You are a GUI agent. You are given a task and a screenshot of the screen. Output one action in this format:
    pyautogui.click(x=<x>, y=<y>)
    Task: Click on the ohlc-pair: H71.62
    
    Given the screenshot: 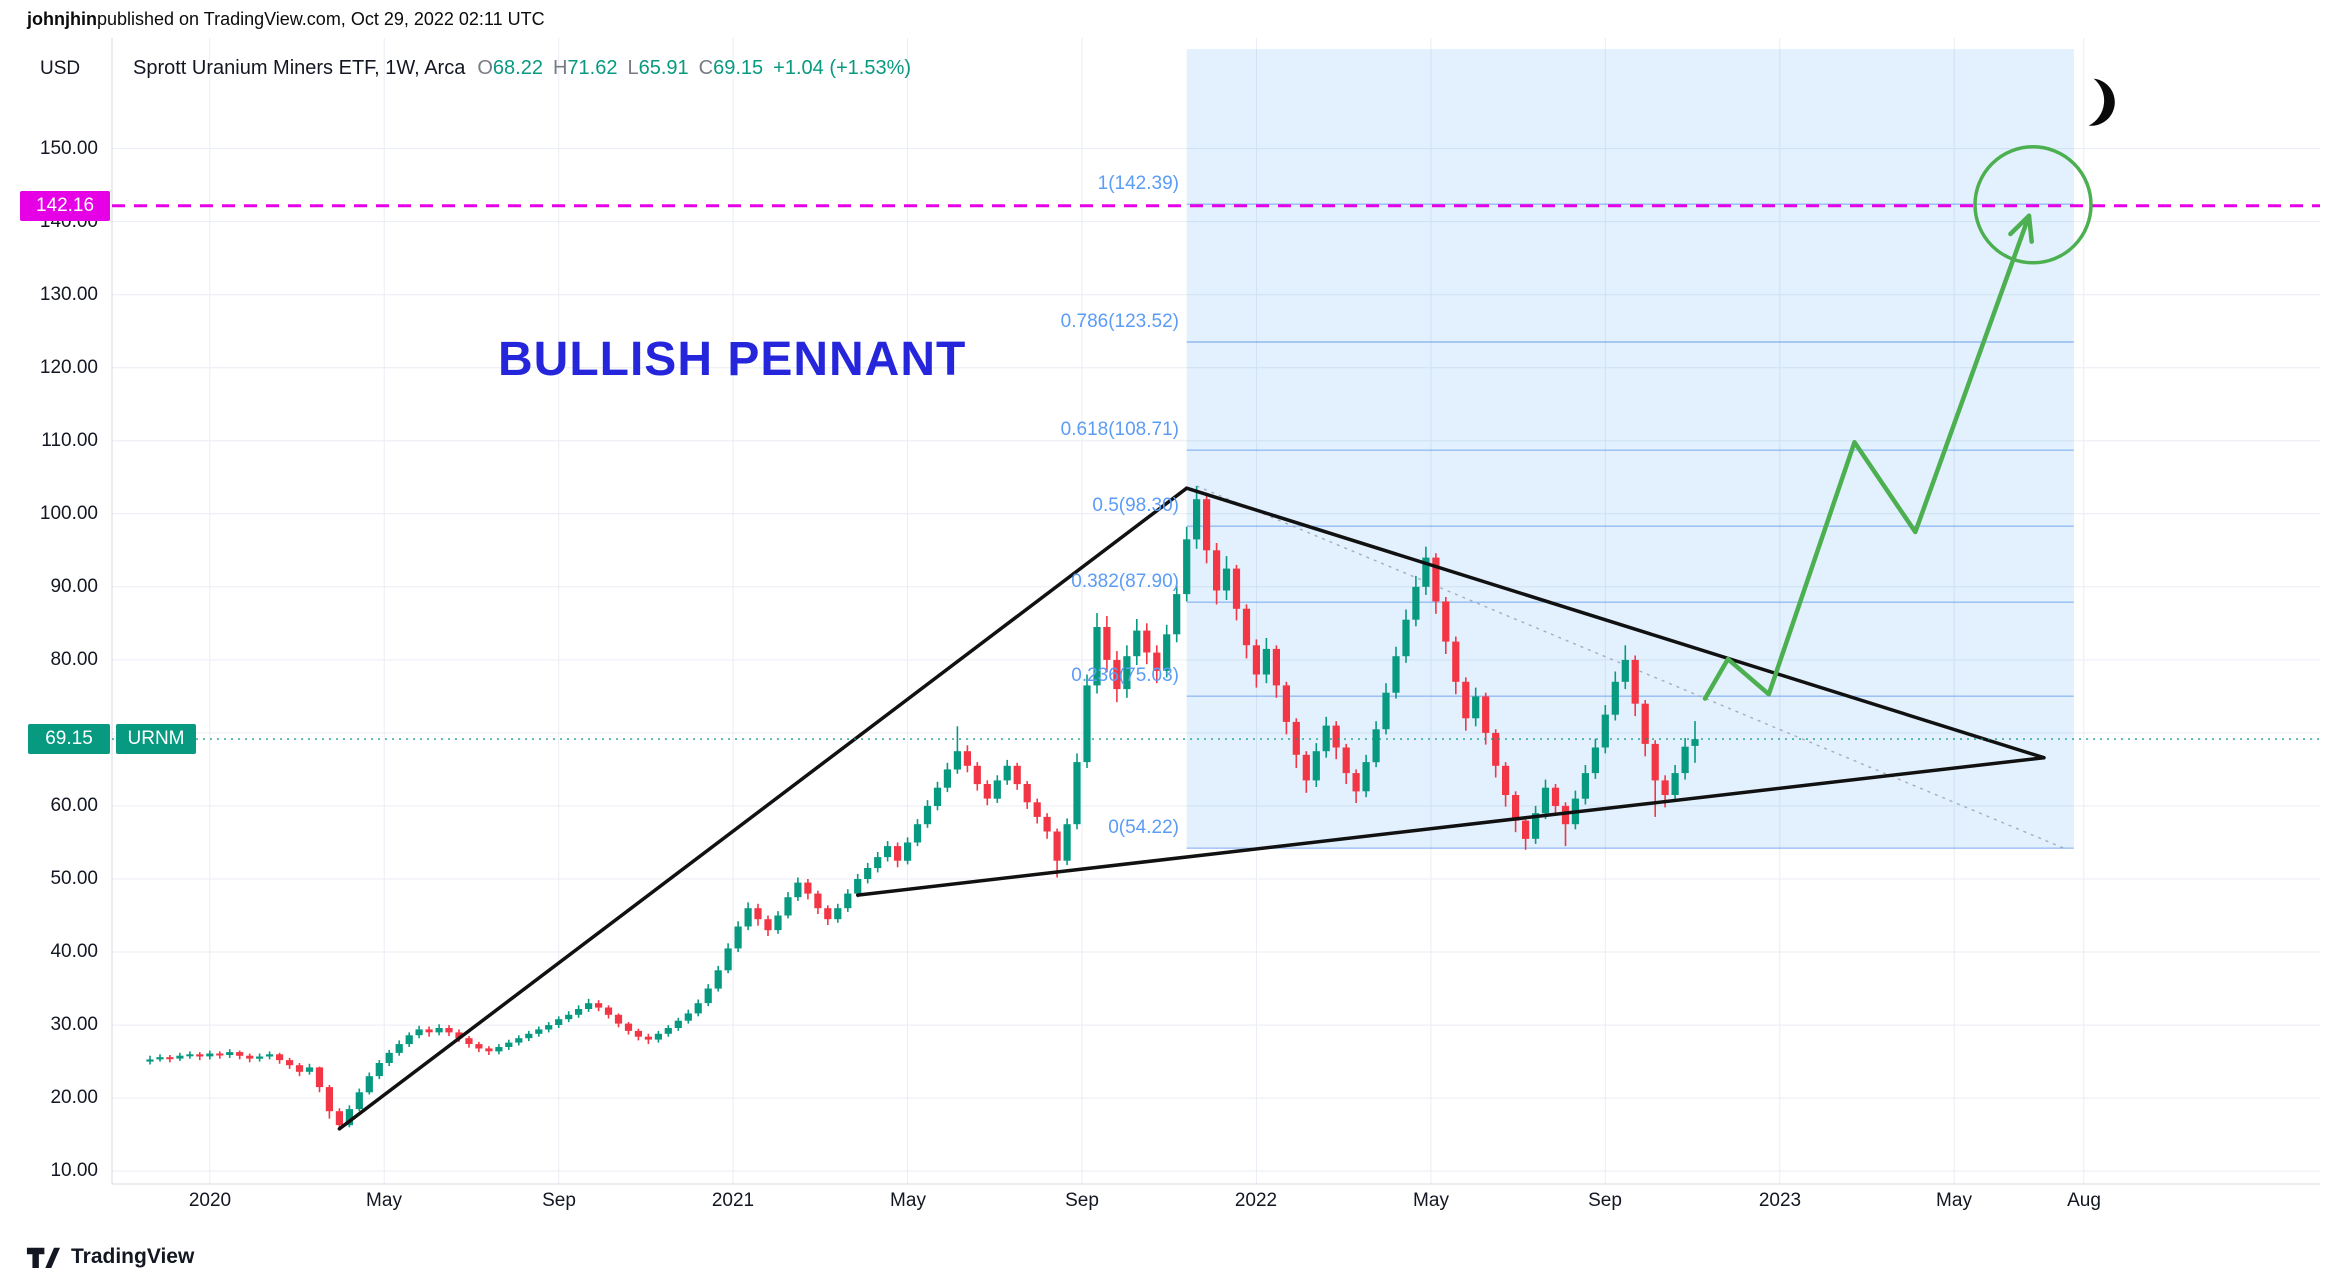 What is the action you would take?
    pyautogui.click(x=585, y=68)
    